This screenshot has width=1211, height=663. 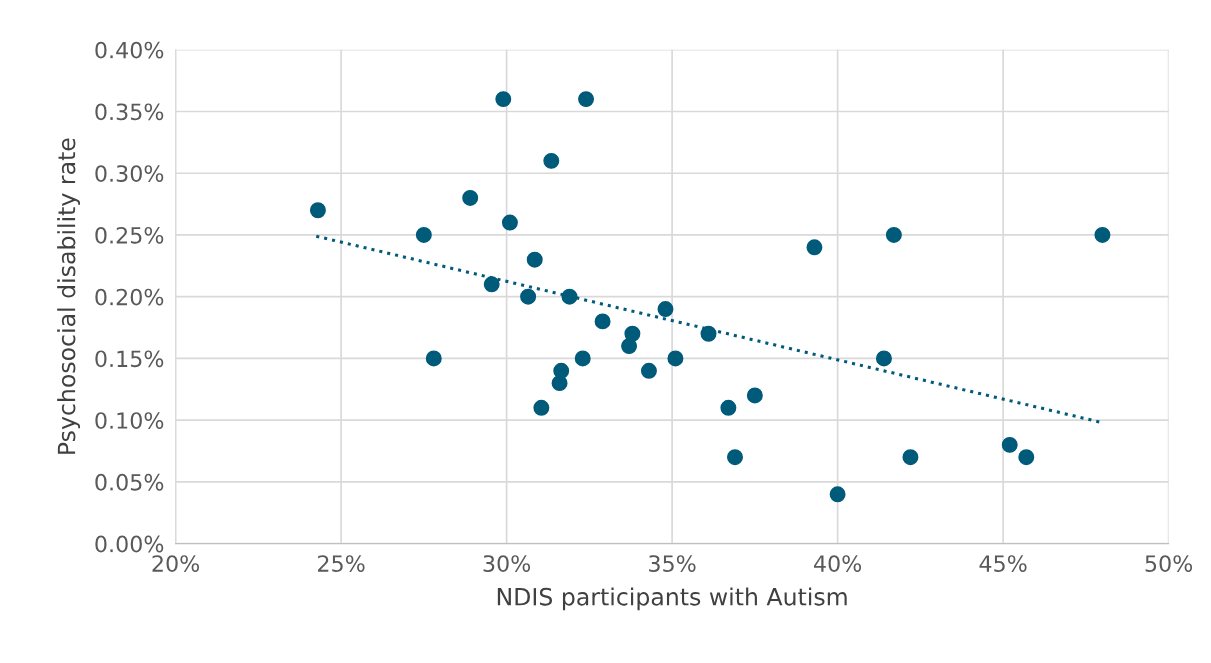 I want to click on y-tick-label: 0.10%, so click(x=129, y=420).